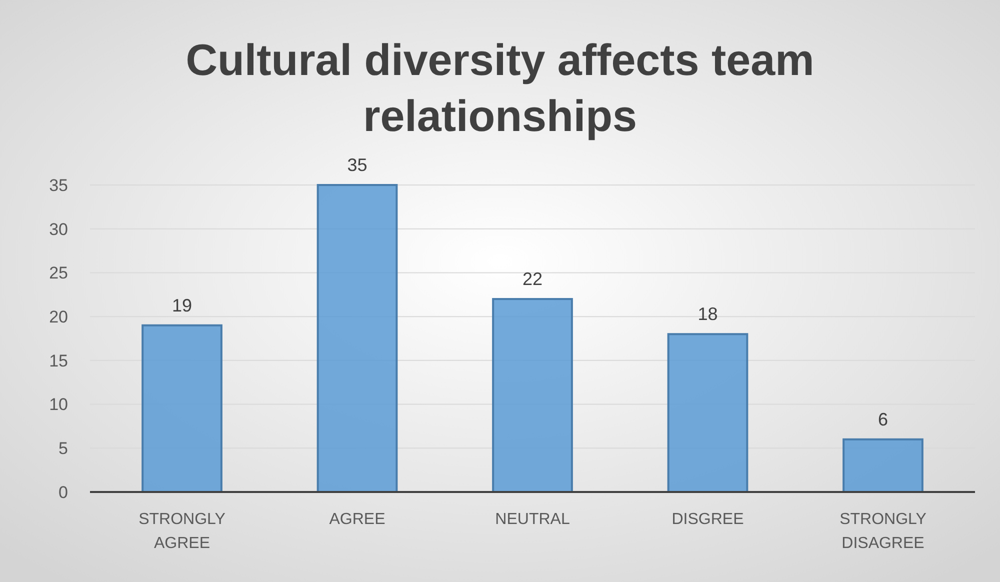  What do you see at coordinates (532, 279) in the screenshot?
I see `data-label: 22` at bounding box center [532, 279].